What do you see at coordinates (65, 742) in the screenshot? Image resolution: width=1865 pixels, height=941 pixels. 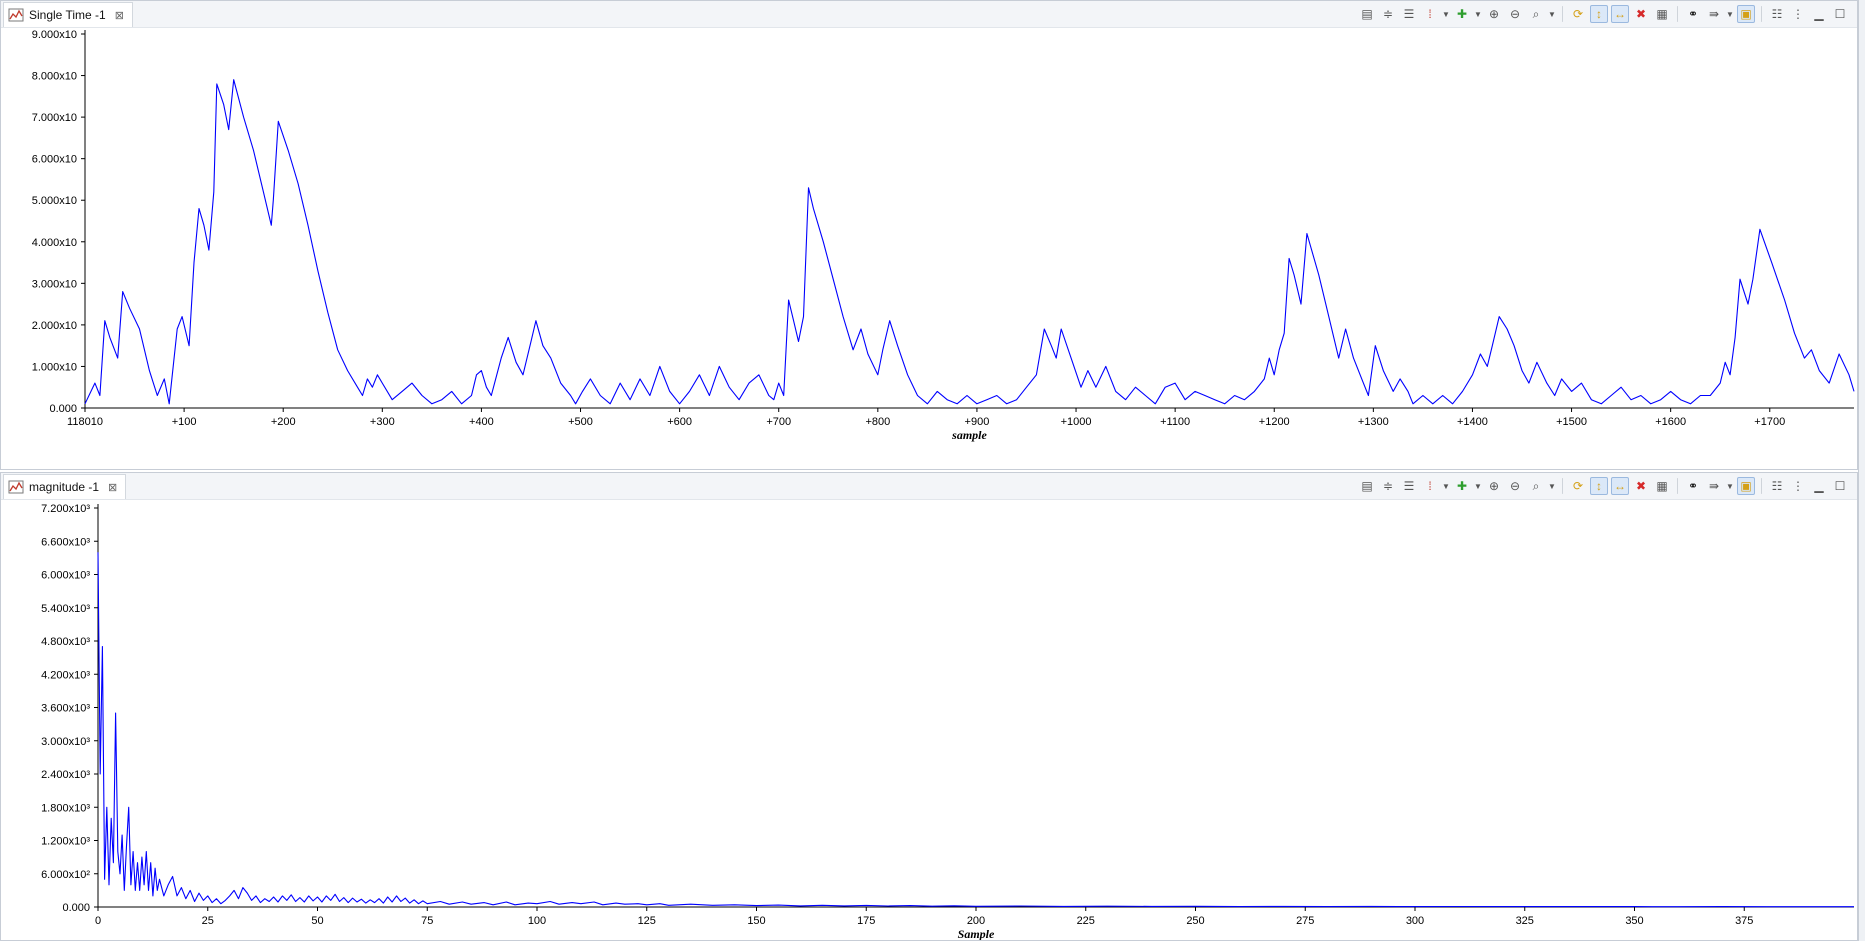 I see `y-tick-label: 3.000x10³` at bounding box center [65, 742].